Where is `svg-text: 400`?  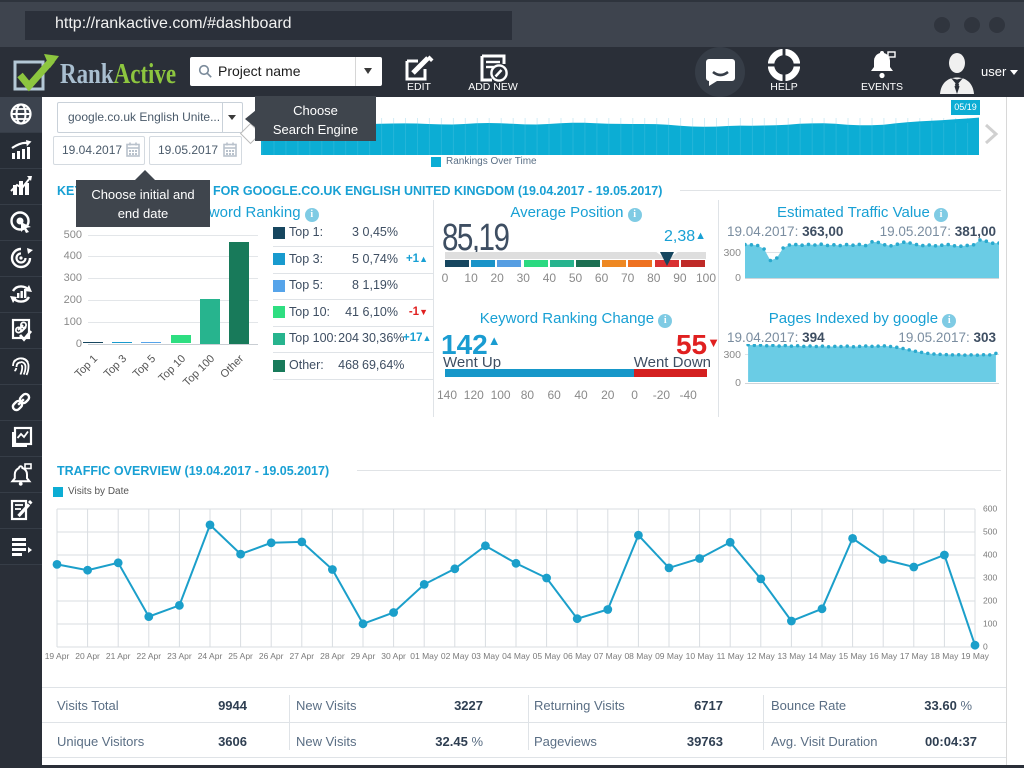
svg-text: 400 is located at coordinates (990, 555).